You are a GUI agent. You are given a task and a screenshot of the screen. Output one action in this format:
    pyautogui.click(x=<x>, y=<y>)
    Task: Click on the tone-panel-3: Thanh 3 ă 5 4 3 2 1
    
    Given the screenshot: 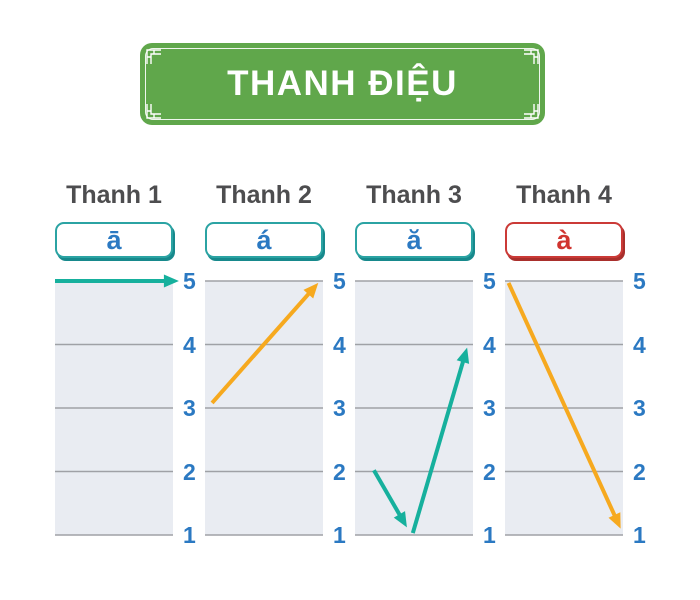 What is the action you would take?
    pyautogui.click(x=430, y=363)
    